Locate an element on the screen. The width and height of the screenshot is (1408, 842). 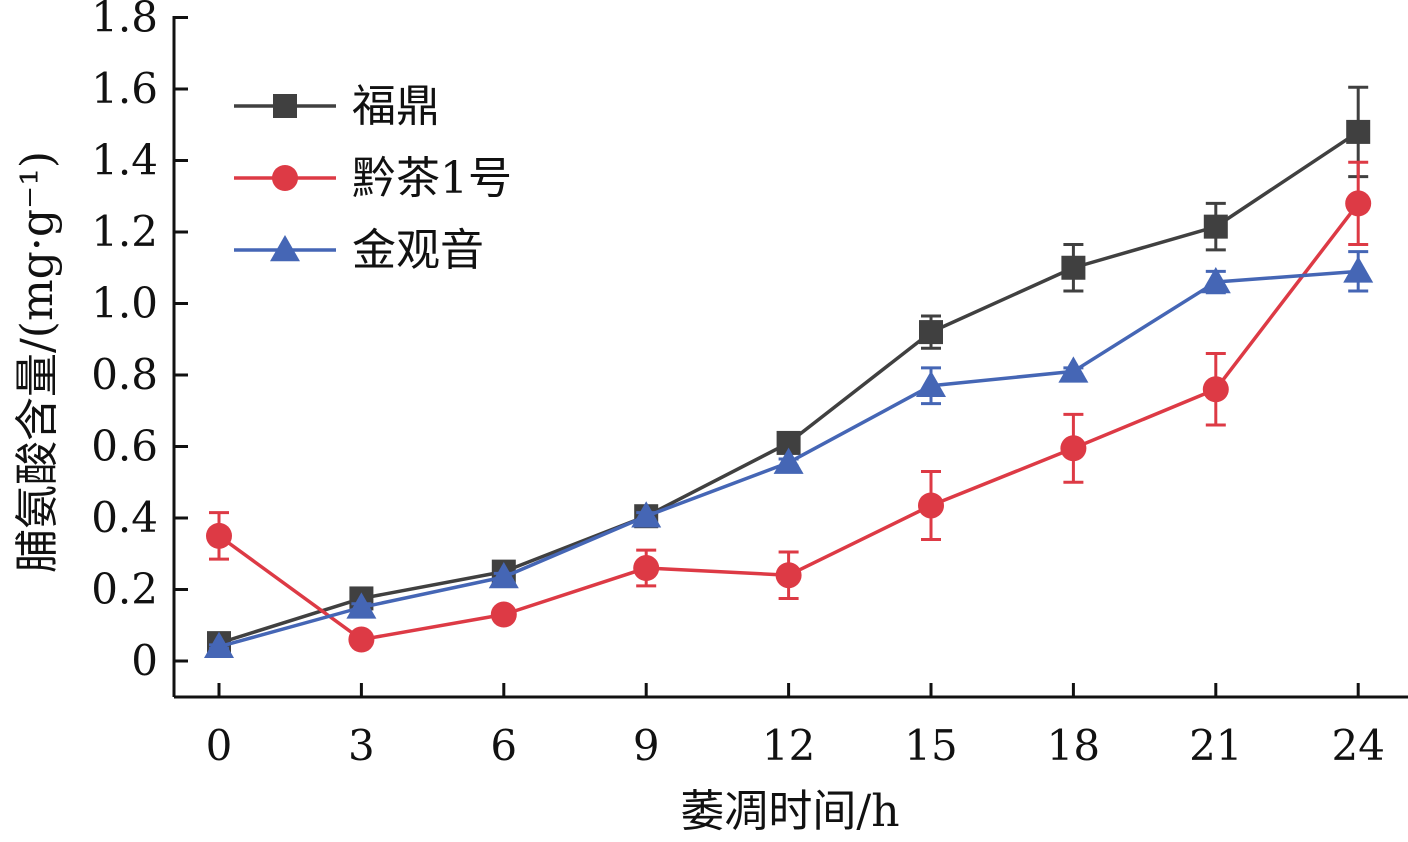
y-tick-label: 0.6 is located at coordinates (124, 446).